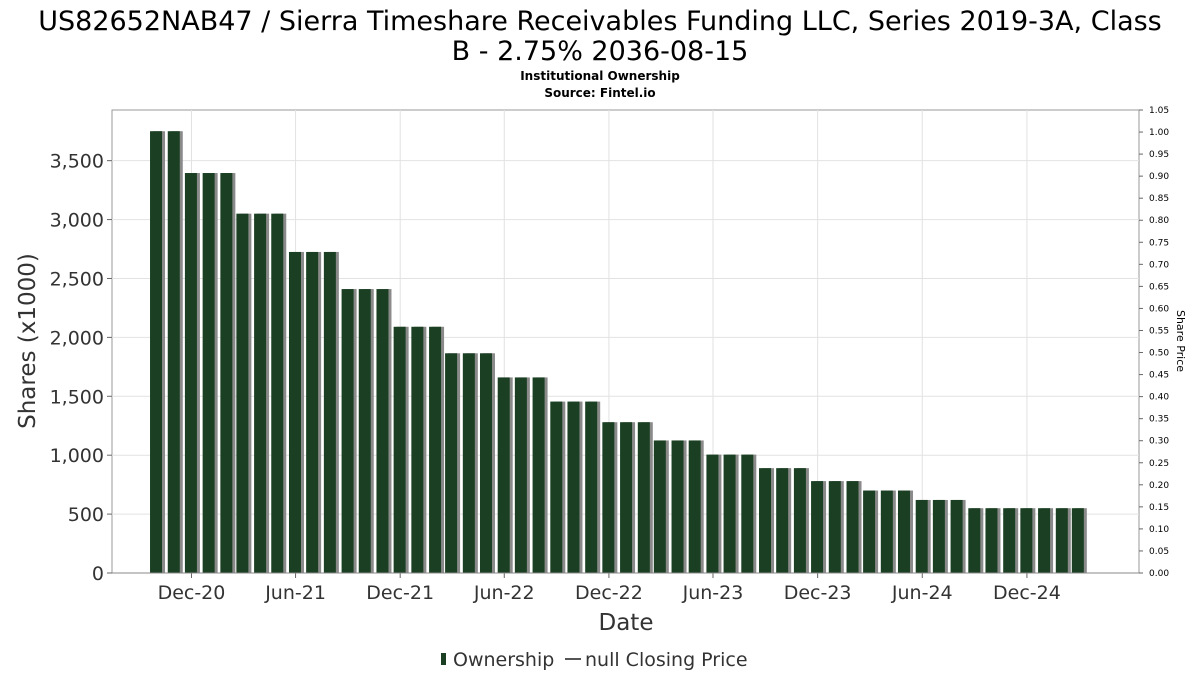 Image resolution: width=1200 pixels, height=675 pixels. I want to click on chart-title-line-2: B - 2.75% 2036-08-15, so click(600, 51).